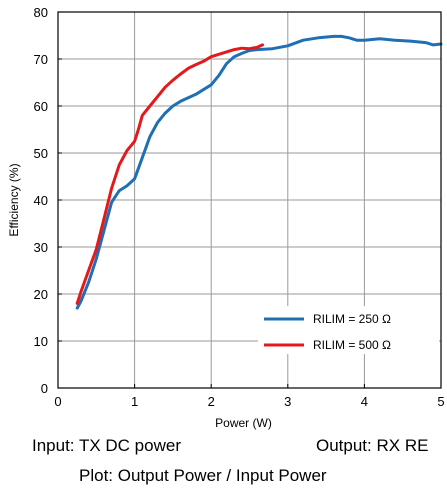  What do you see at coordinates (211, 401) in the screenshot?
I see `x-tick-label: 2` at bounding box center [211, 401].